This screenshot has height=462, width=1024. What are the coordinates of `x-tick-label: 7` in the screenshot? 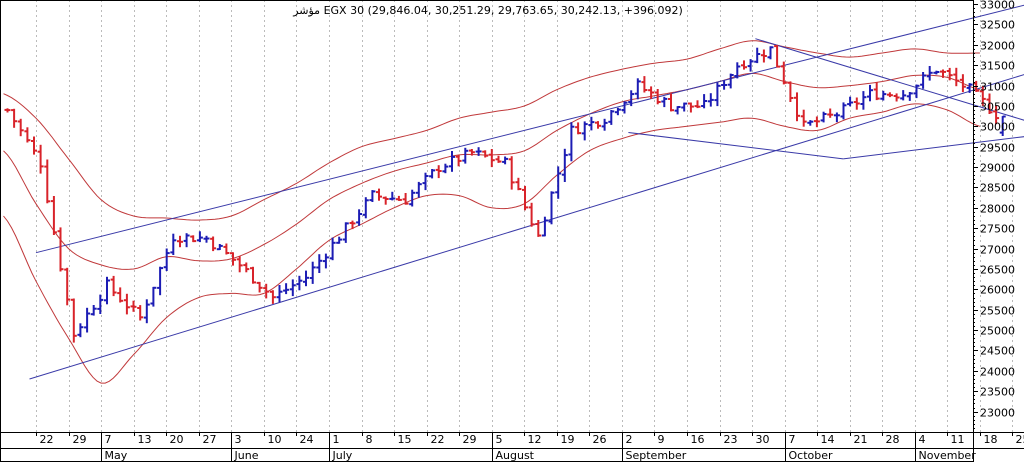 It's located at (108, 439).